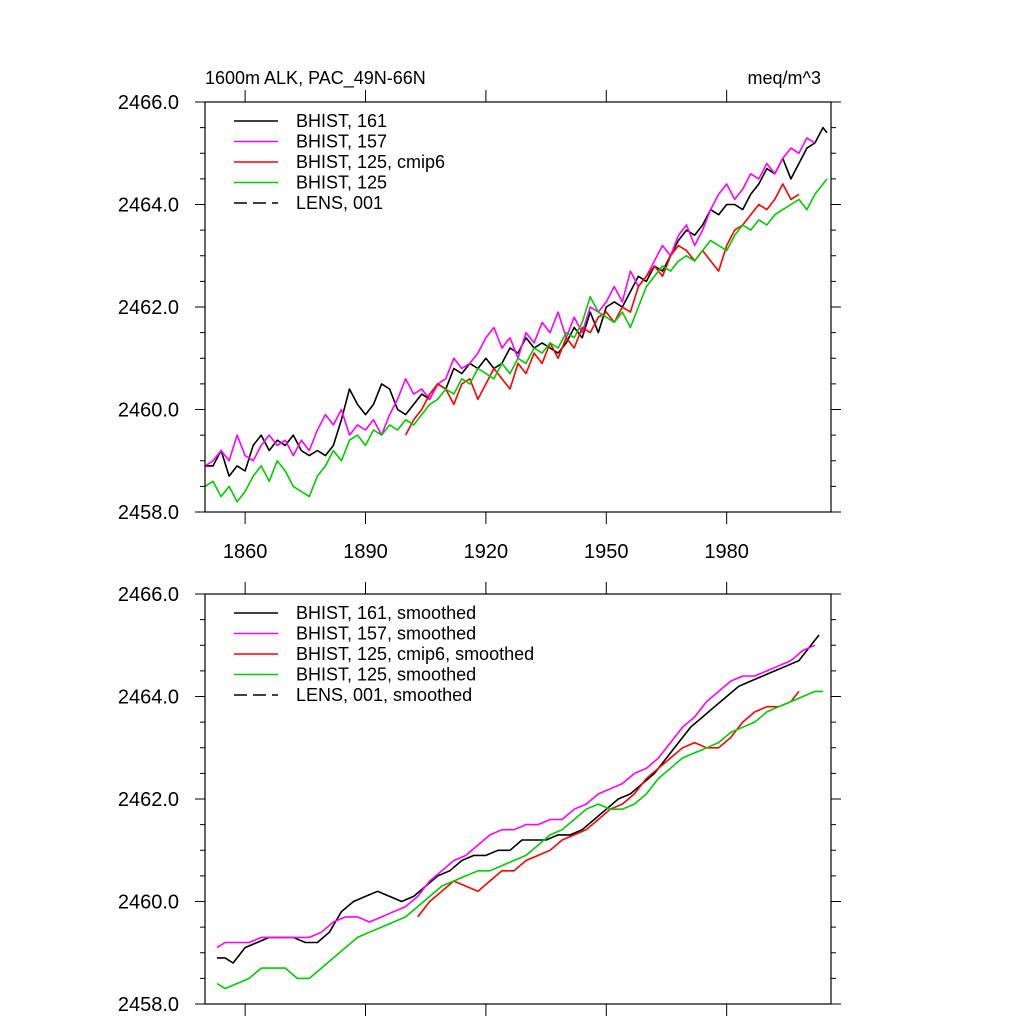 The width and height of the screenshot is (1024, 1029). Describe the element at coordinates (386, 675) in the screenshot. I see `legend-label: BHIST, 125, smoothed` at that location.